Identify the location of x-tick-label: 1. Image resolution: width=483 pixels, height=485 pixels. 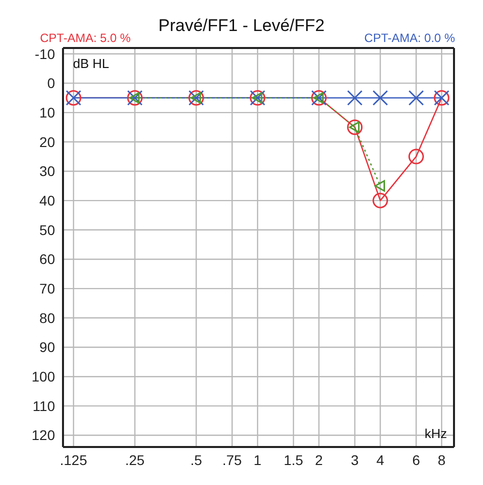
(258, 460).